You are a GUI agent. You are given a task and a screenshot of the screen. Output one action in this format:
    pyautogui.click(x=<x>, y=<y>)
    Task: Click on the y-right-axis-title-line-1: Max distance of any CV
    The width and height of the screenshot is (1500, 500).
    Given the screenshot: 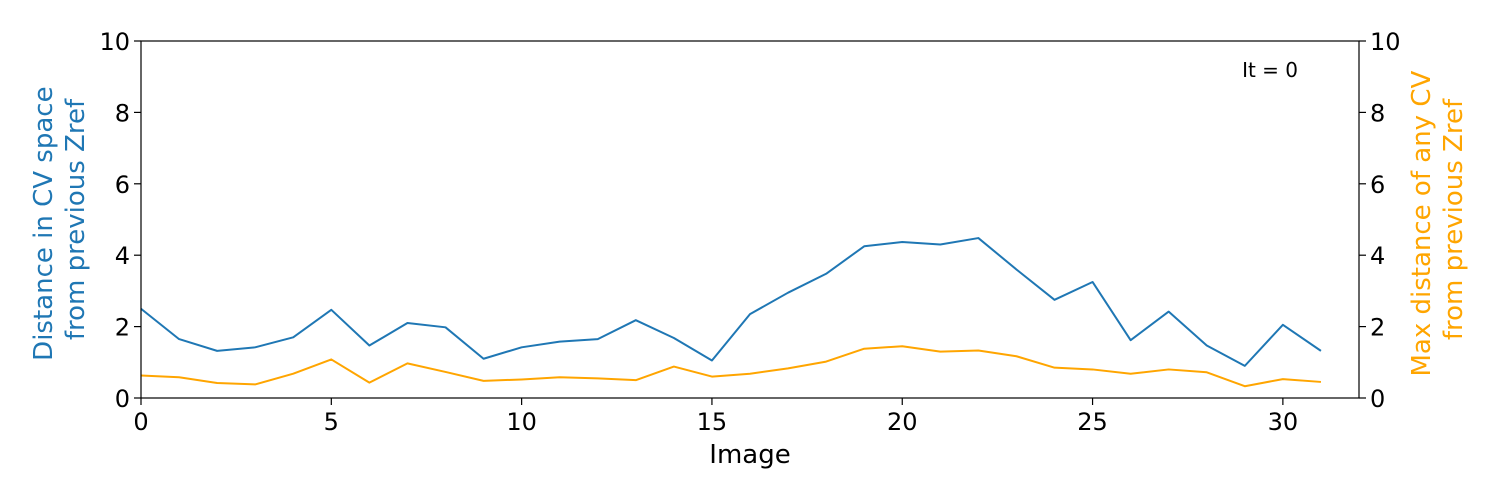 What is the action you would take?
    pyautogui.click(x=1422, y=224)
    